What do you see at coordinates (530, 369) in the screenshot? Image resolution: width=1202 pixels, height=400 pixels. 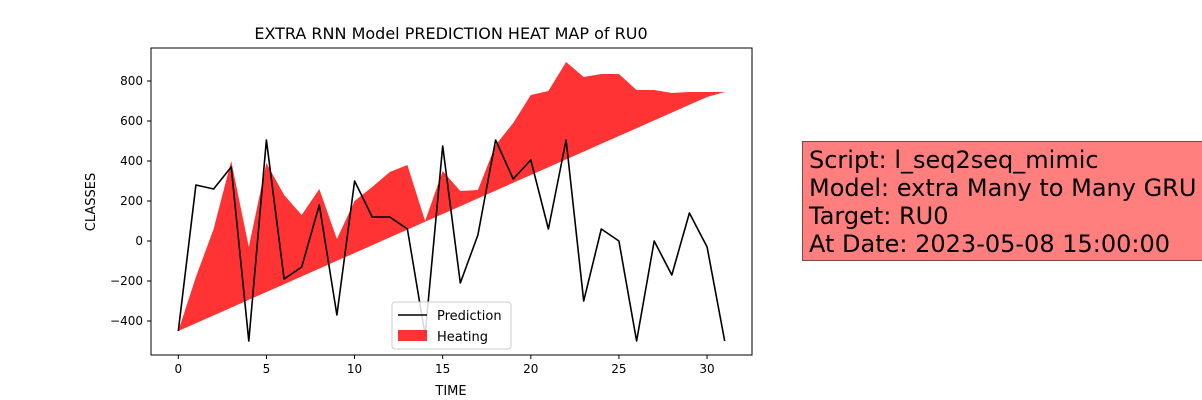 I see `x-tick-label: 20` at bounding box center [530, 369].